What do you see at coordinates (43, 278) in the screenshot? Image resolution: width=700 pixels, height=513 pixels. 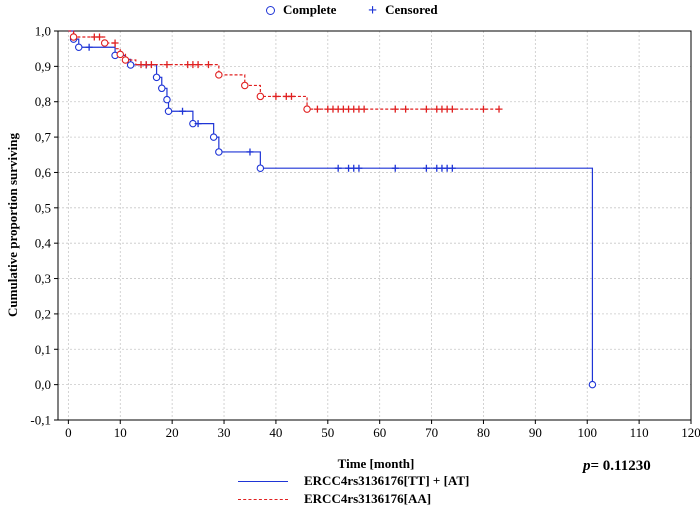 I see `y-tick-label: 0,3` at bounding box center [43, 278].